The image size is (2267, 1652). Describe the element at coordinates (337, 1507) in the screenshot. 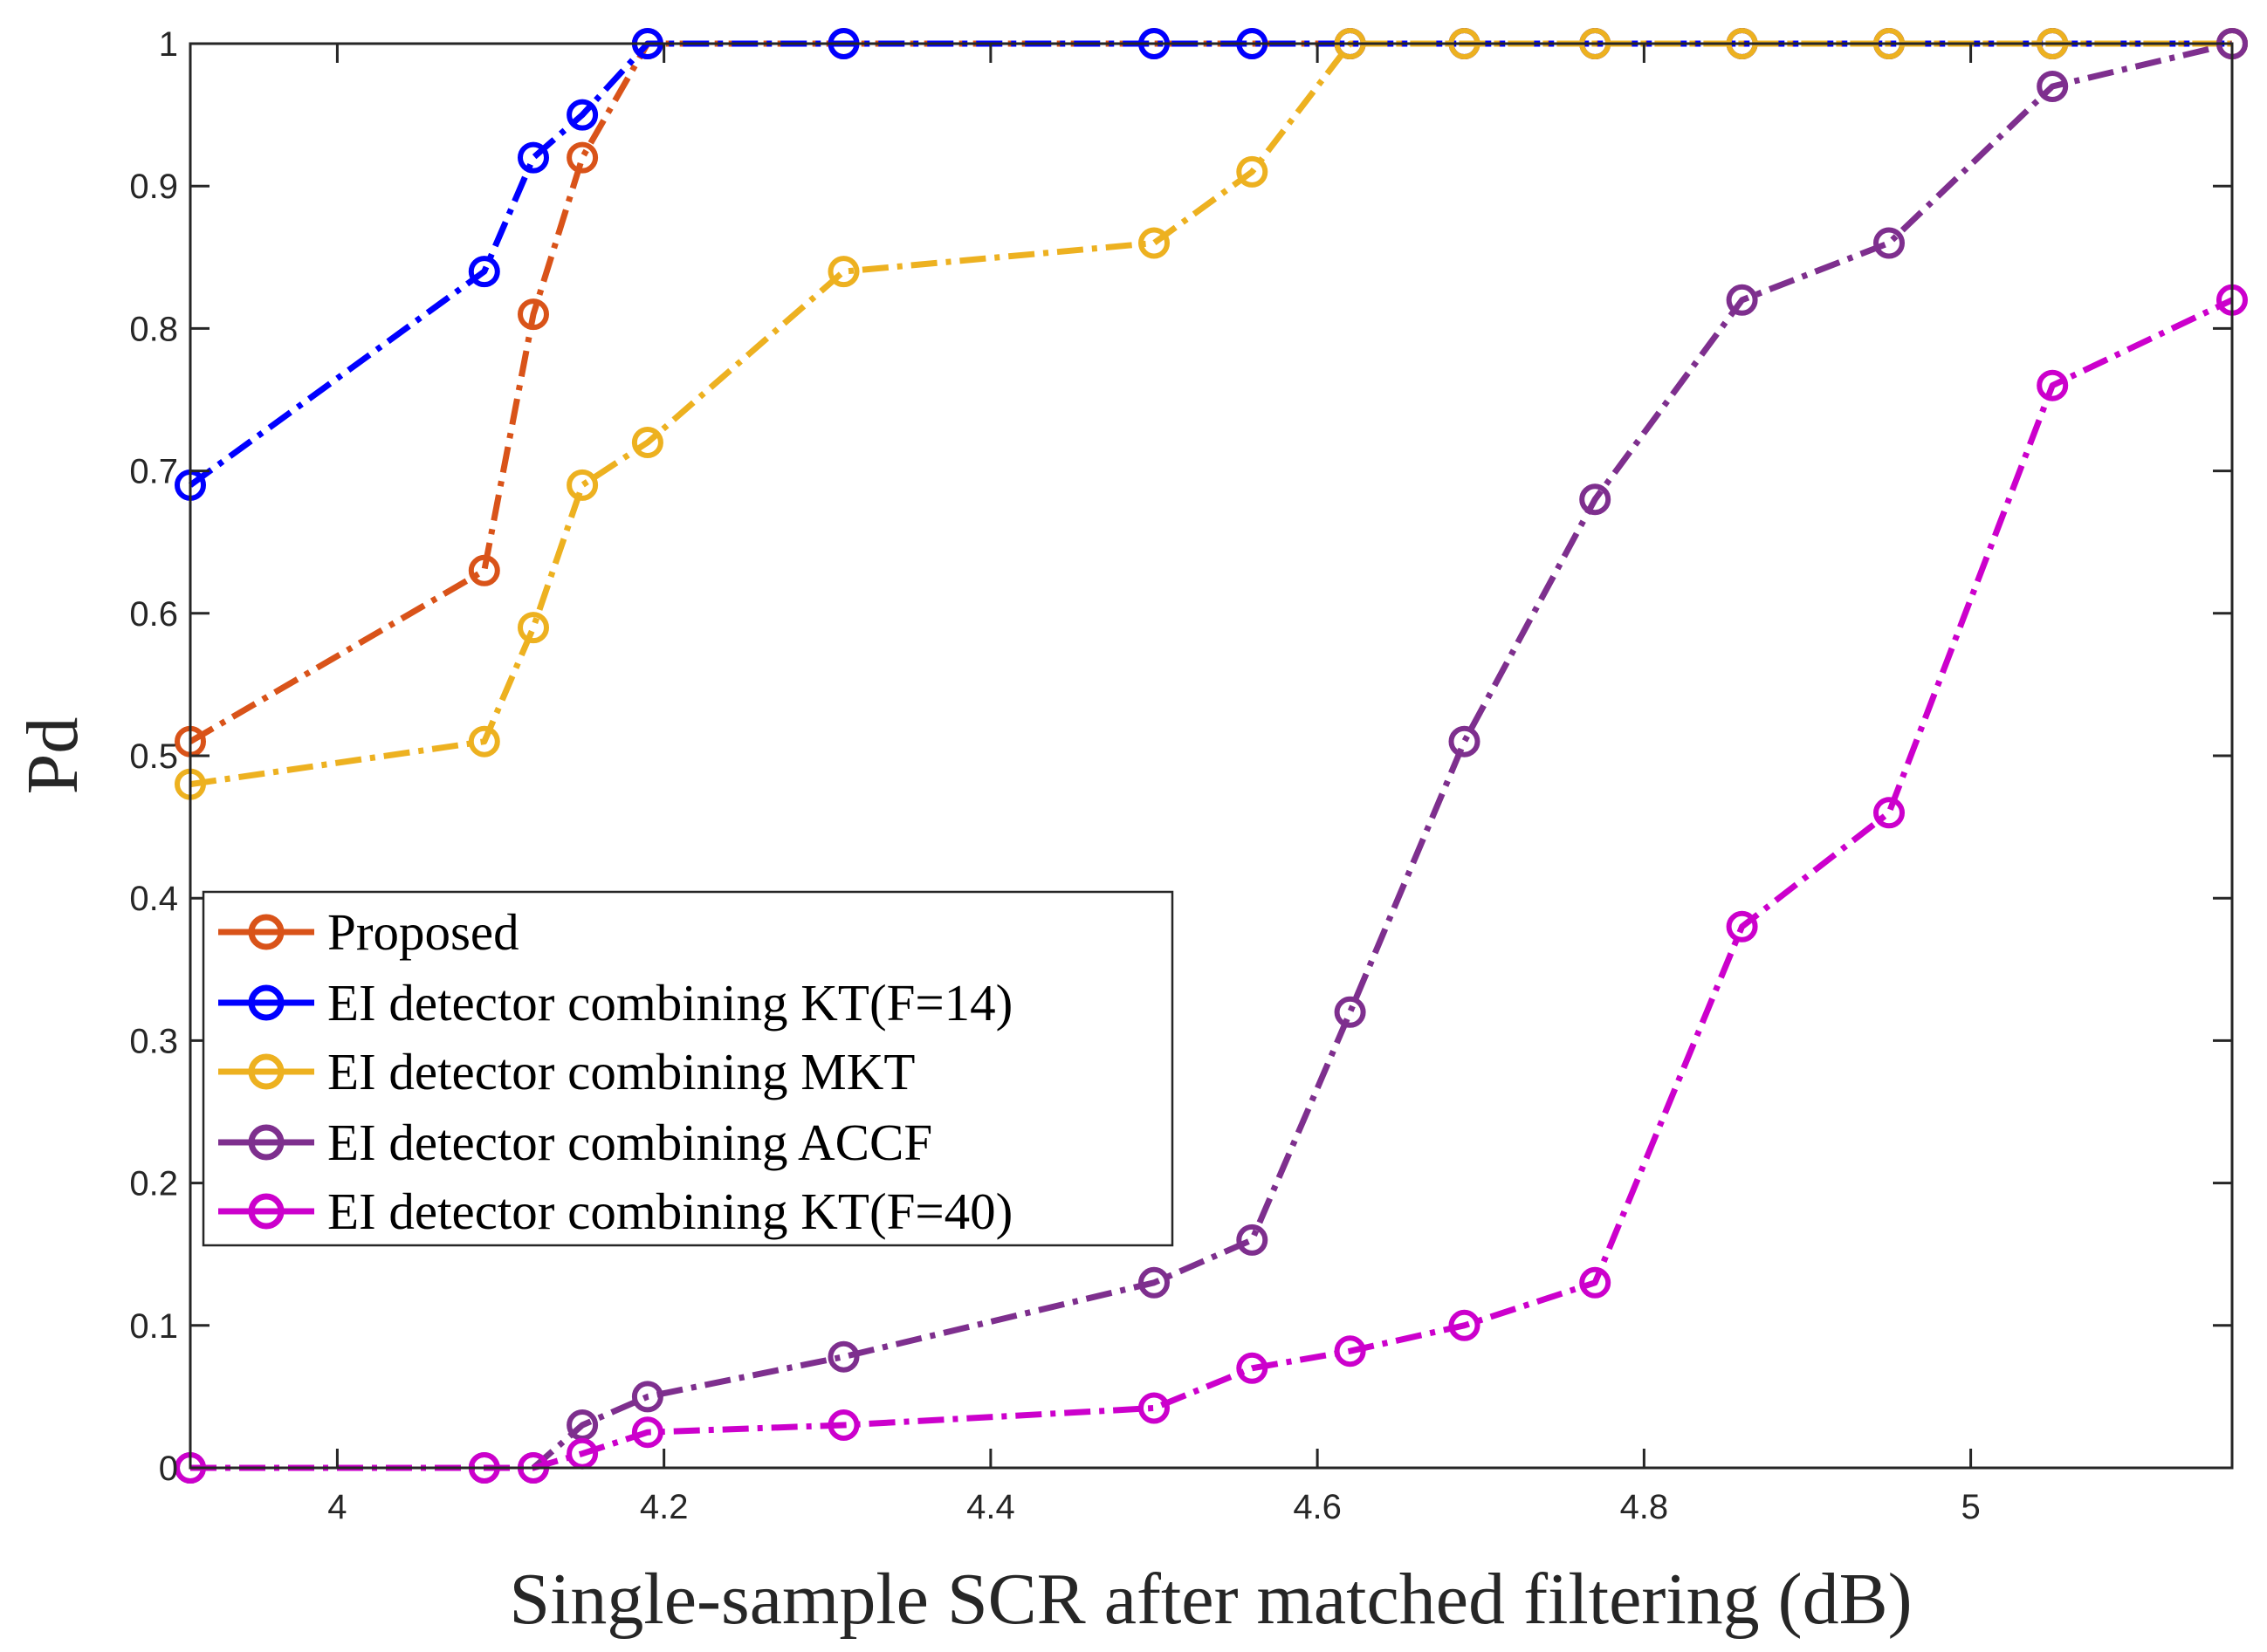

I see `x-tick-label: 4` at that location.